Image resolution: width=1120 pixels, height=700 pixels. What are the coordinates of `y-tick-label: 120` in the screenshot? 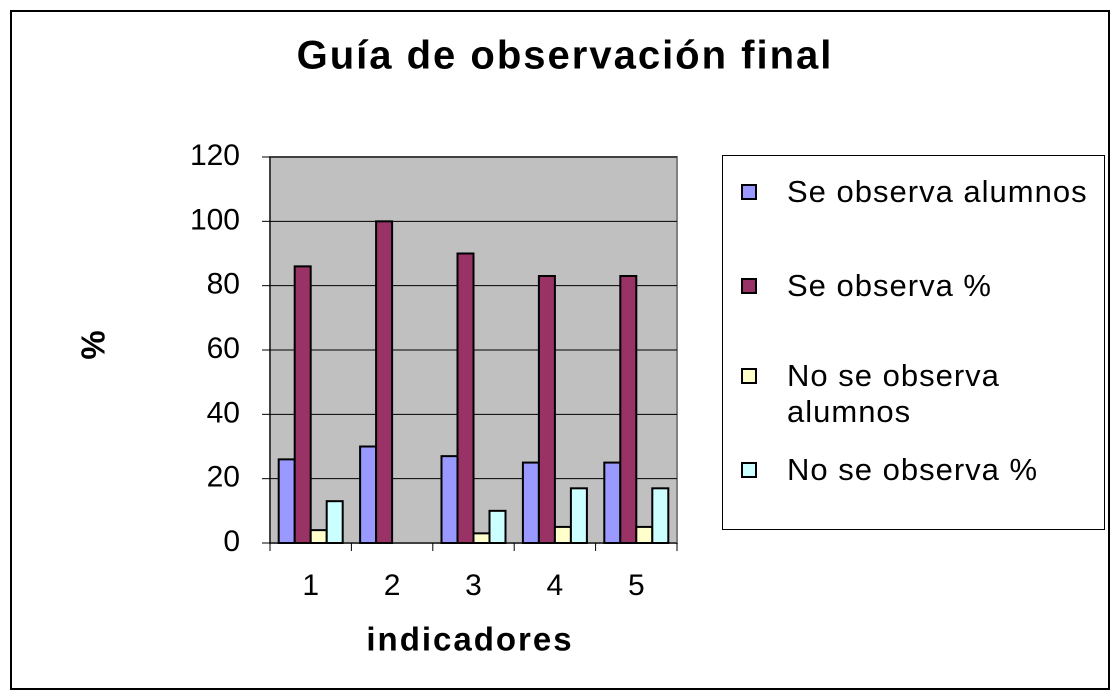 It's located at (215, 155).